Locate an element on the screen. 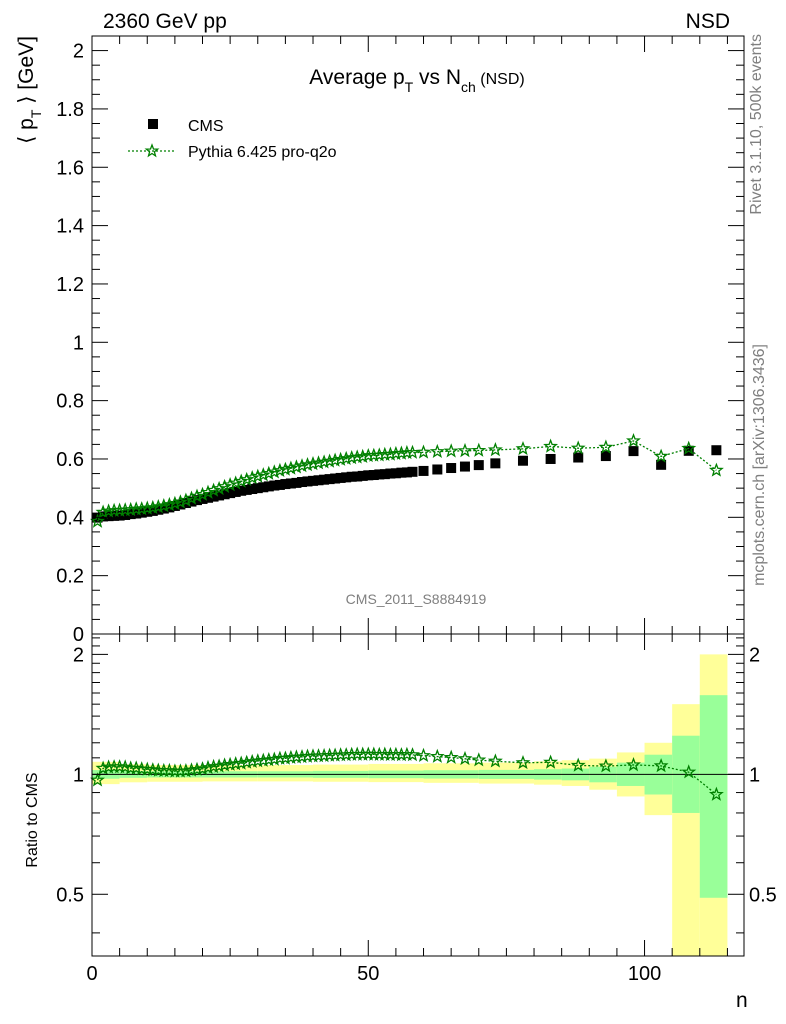 Image resolution: width=786 pixels, height=1024 pixels. main-y-tick-label: 1 is located at coordinates (78, 343).